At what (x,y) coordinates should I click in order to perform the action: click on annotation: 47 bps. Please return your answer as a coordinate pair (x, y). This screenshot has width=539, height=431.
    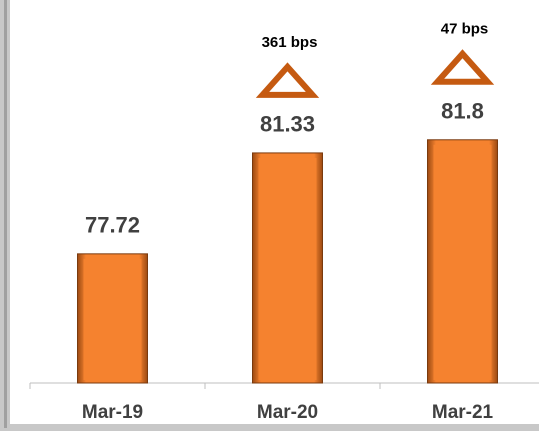
    Looking at the image, I should click on (465, 29).